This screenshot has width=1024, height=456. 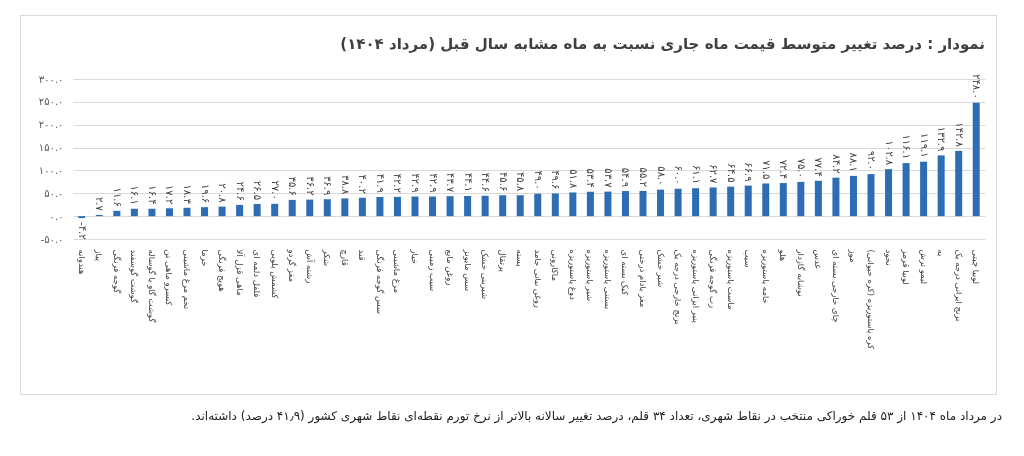 I want to click on data-label: ۳۸.۸, so click(x=345, y=185).